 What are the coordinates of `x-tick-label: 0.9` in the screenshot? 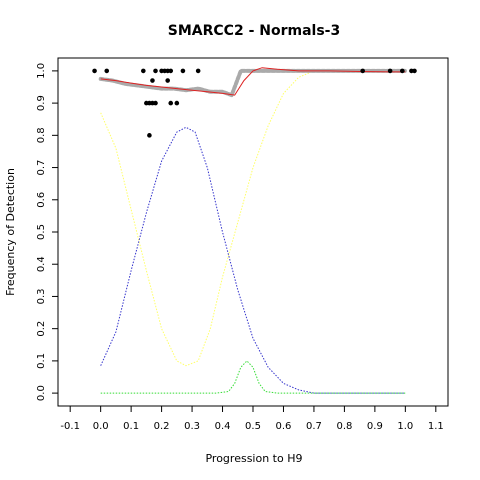 It's located at (375, 426).